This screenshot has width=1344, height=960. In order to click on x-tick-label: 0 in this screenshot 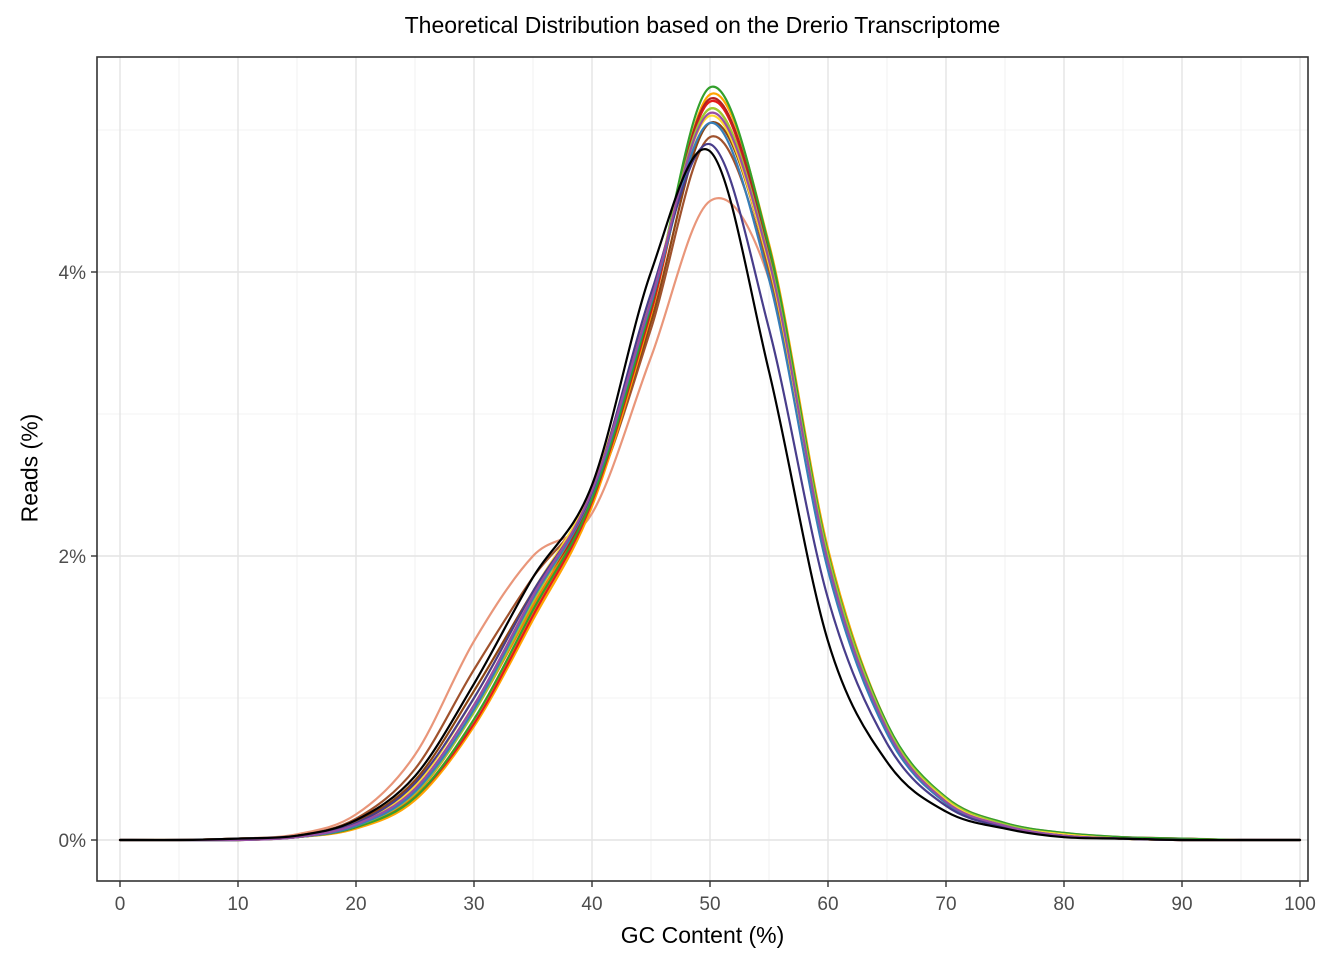, I will do `click(120, 904)`.